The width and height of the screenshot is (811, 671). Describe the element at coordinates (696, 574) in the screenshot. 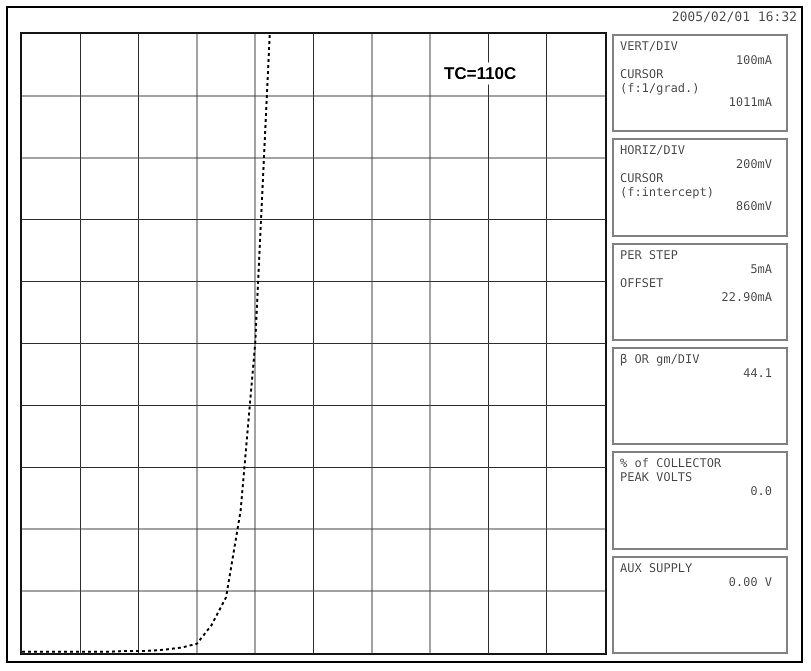

I see `text: AUX SUPPLY 0.00 V` at that location.